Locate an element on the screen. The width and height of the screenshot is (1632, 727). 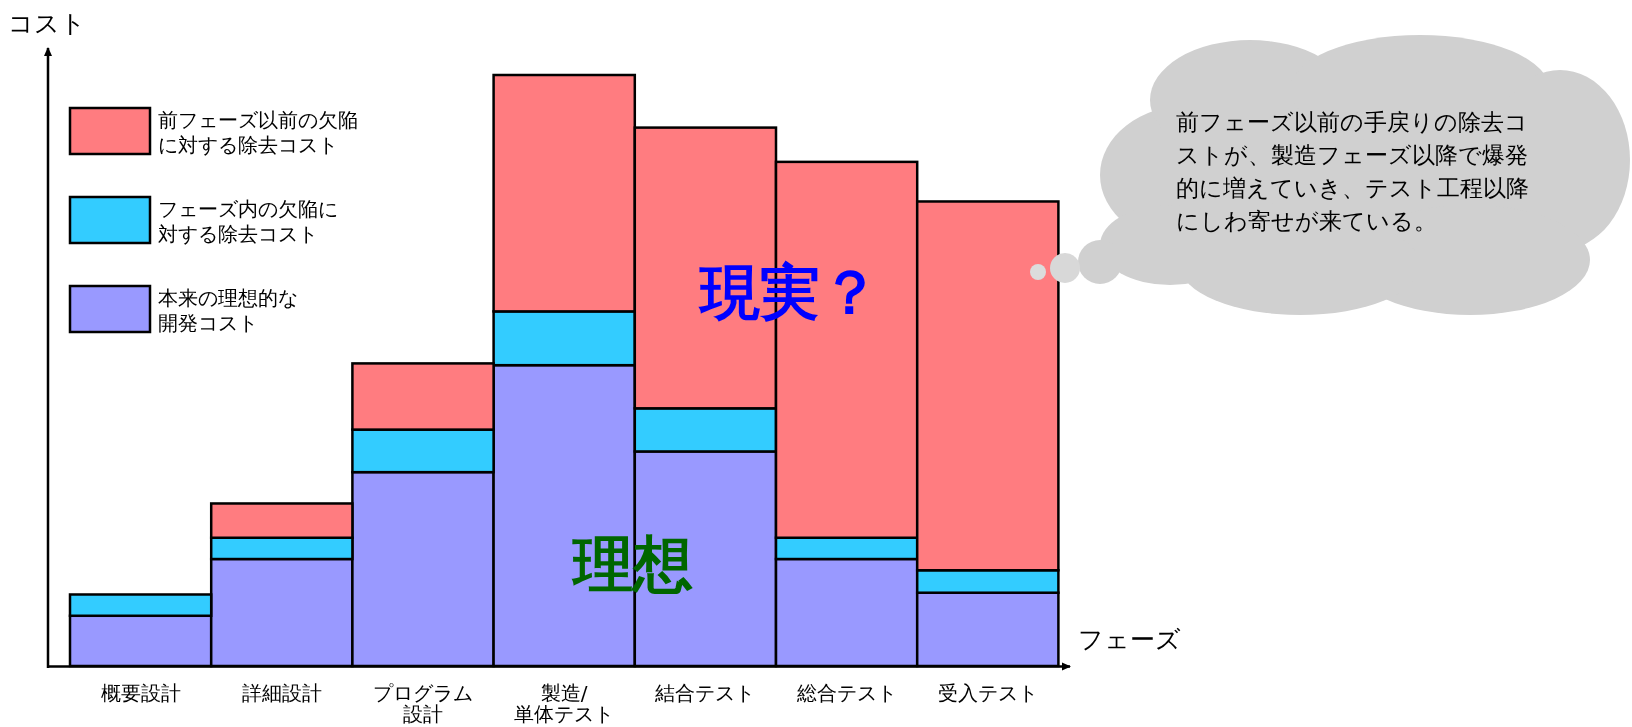
x-tick-label: 総合テスト is located at coordinates (846, 693).